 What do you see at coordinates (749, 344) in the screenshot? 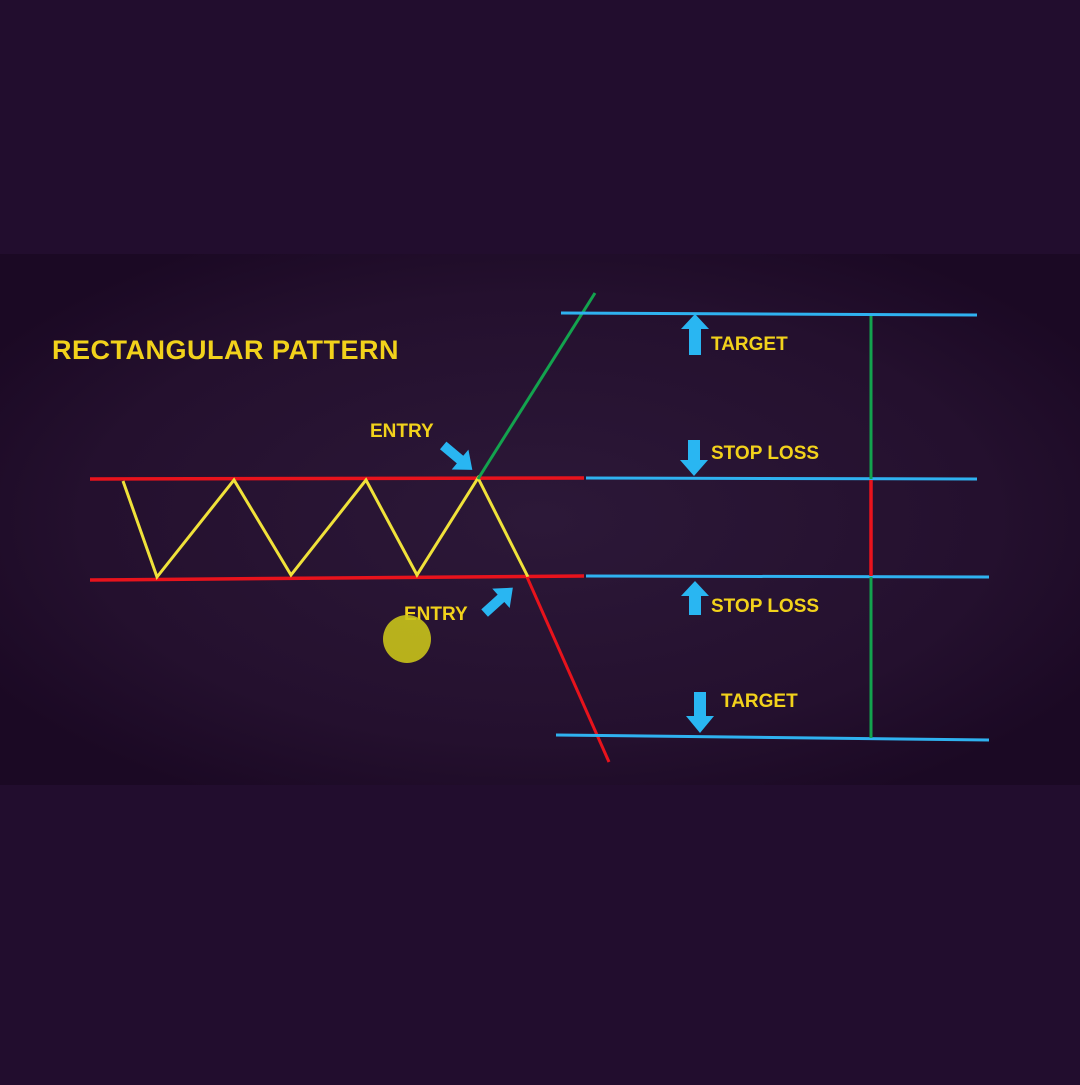
I see `target-label-upper: TARGET` at bounding box center [749, 344].